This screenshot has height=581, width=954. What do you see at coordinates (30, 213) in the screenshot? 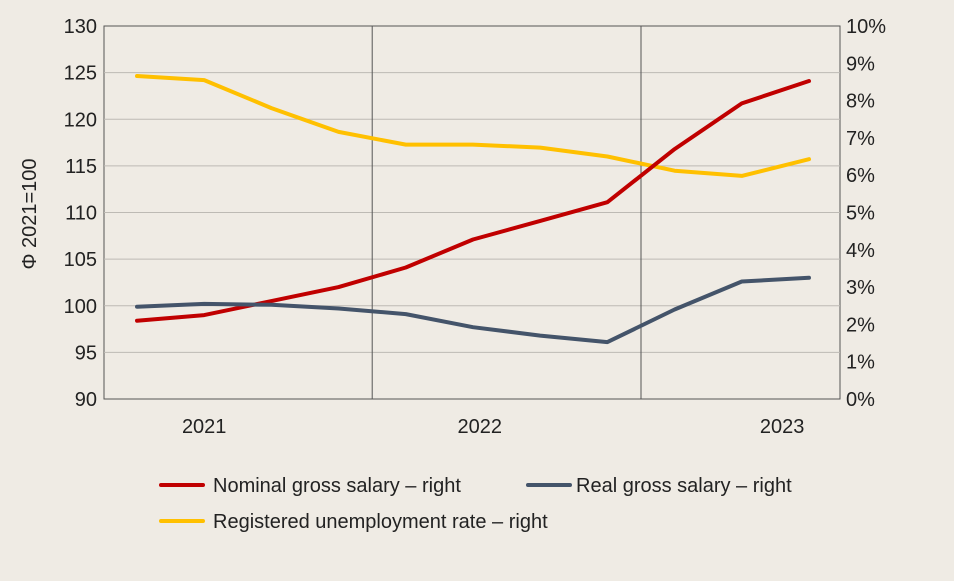
I see `left-axis-label: Φ 2021=100` at bounding box center [30, 213].